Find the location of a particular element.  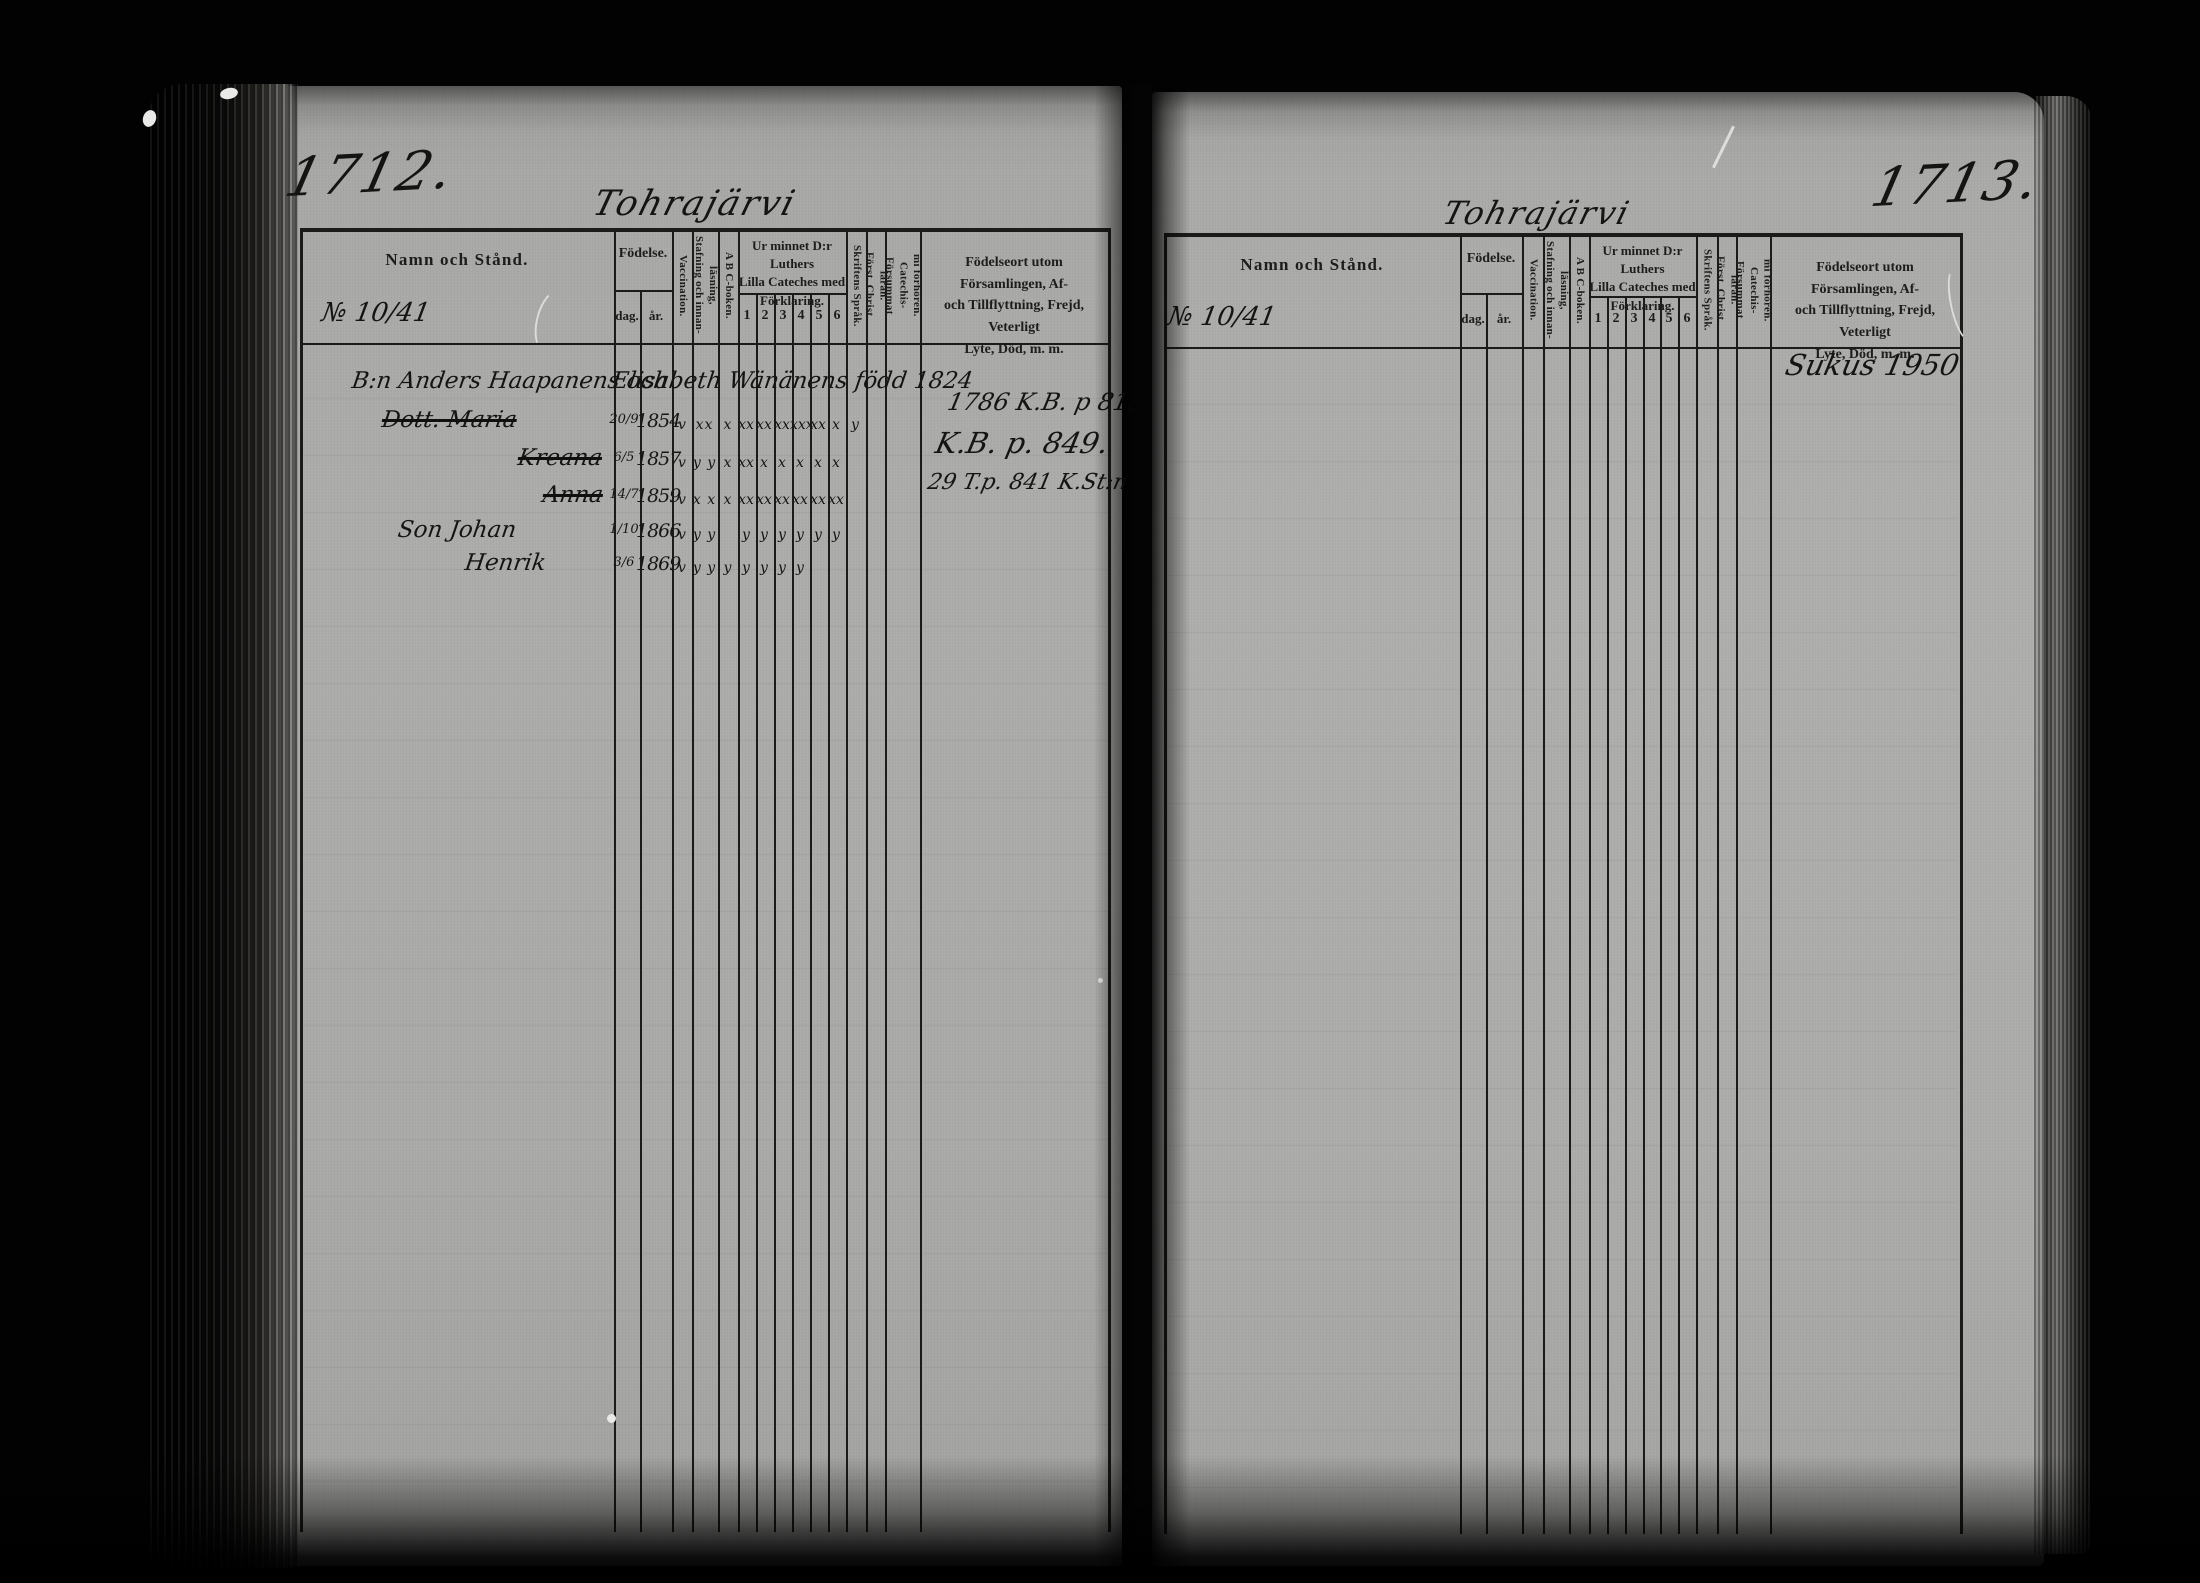

column-header-missed-exams: Försummat Catechis- mi förhören. is located at coordinates (903, 285).